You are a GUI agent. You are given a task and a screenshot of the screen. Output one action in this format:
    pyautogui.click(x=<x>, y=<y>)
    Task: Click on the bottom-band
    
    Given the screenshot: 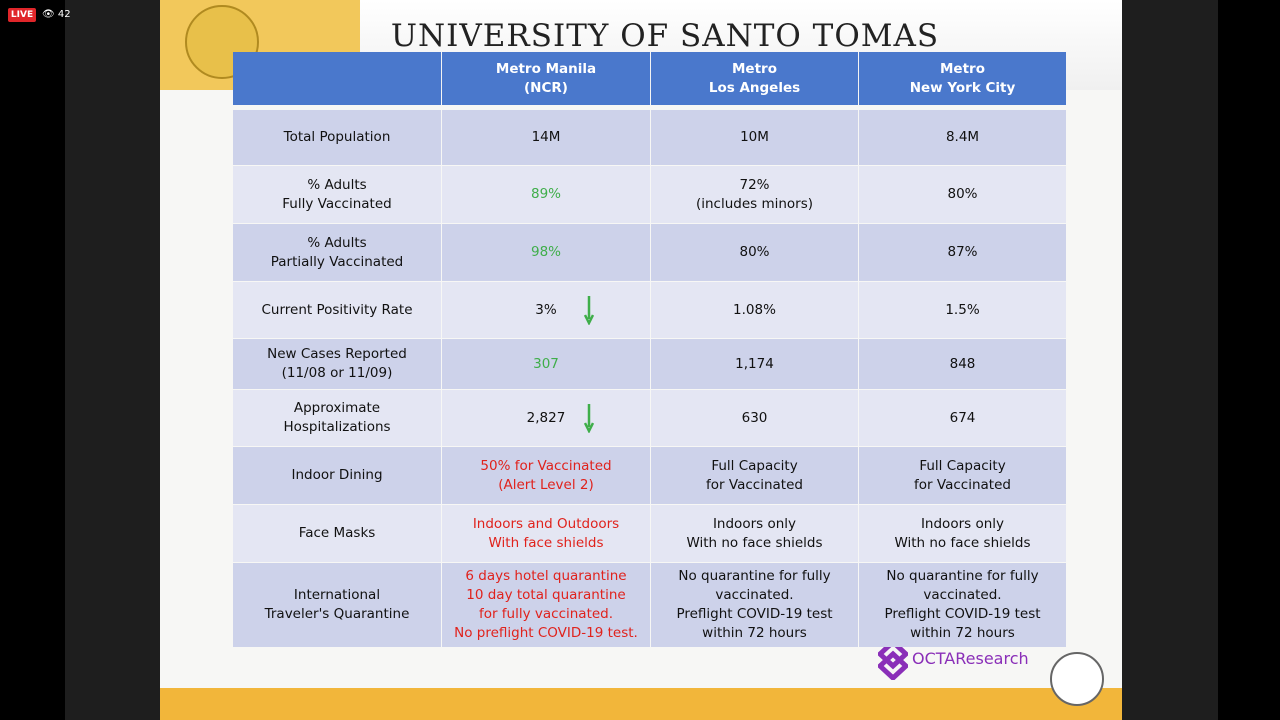 What is the action you would take?
    pyautogui.click(x=641, y=704)
    